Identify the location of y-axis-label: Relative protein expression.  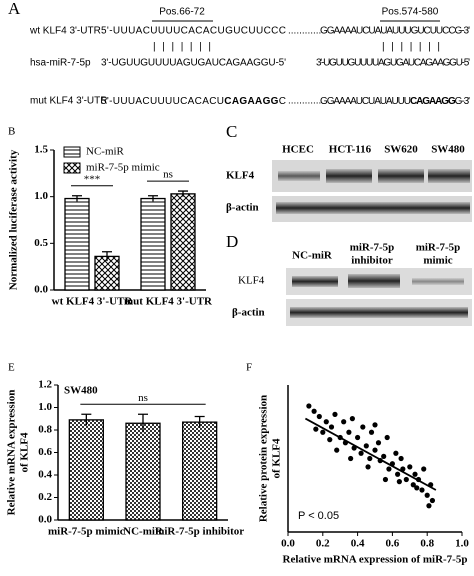
(264, 458).